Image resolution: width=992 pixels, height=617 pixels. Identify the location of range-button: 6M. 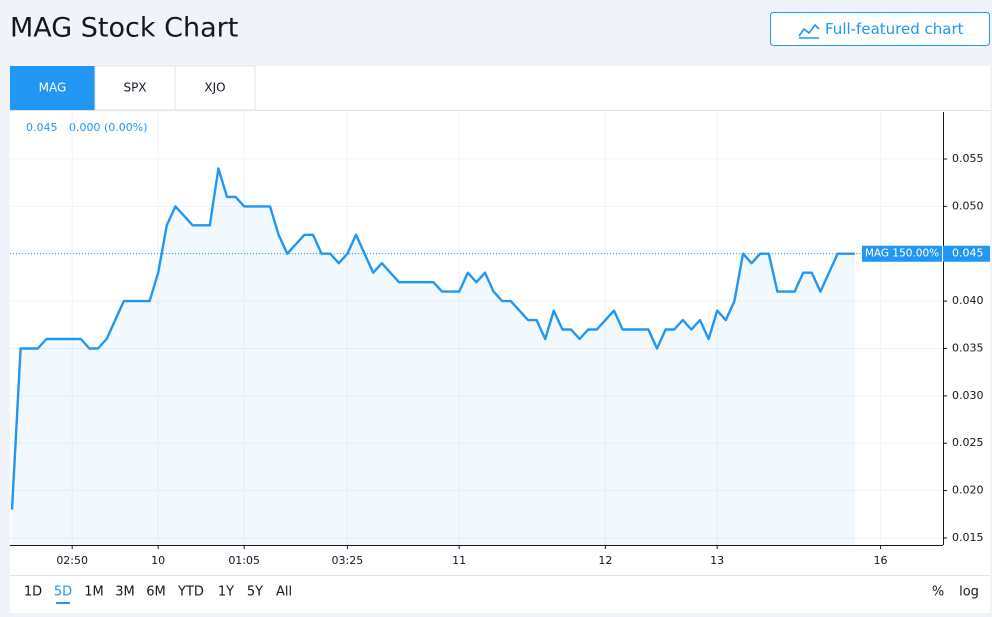
(156, 592).